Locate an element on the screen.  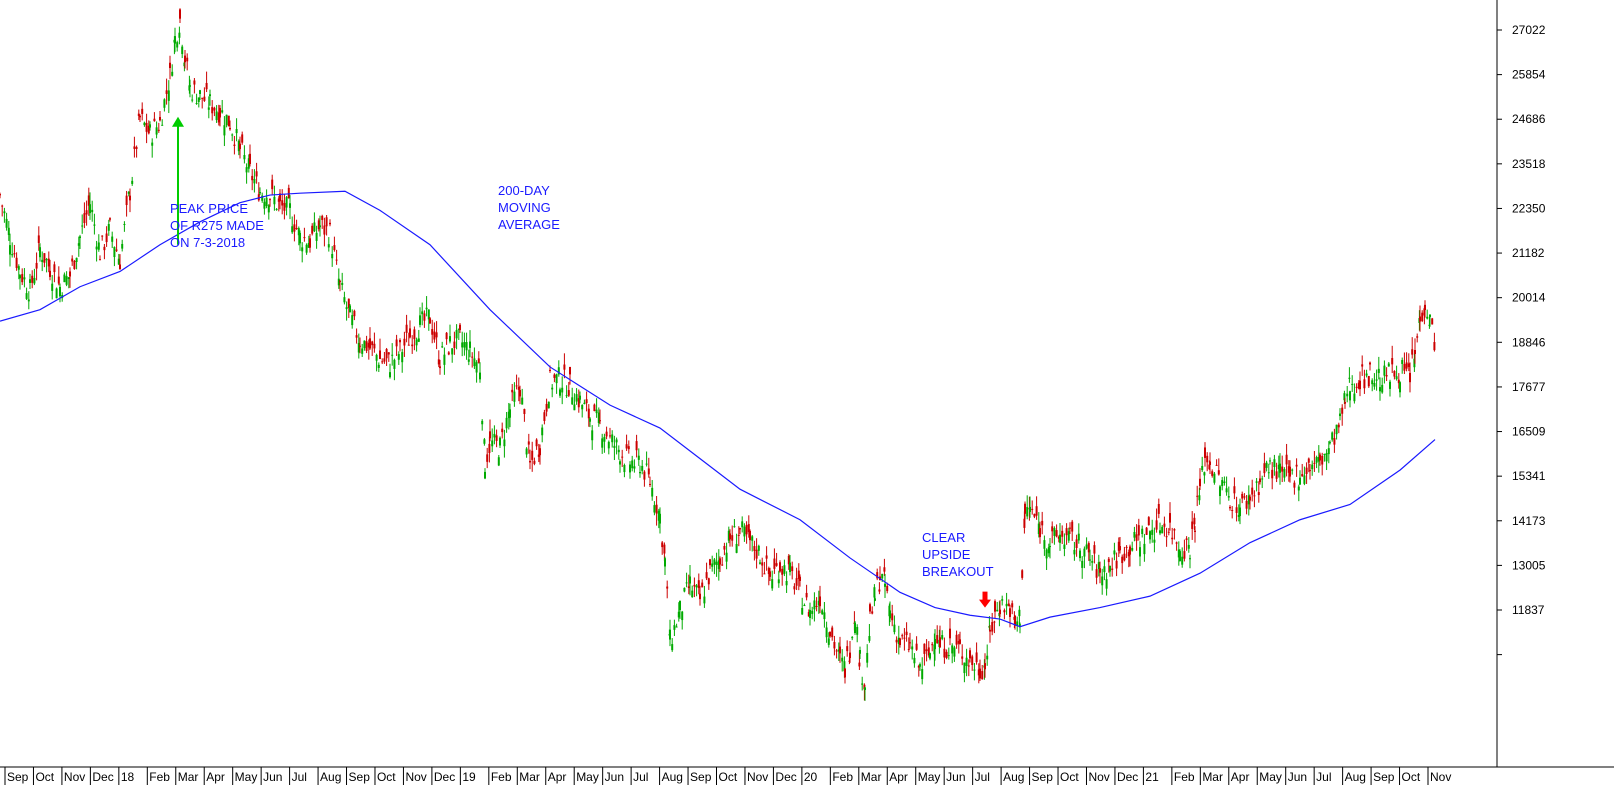
x-tick-label: Oct is located at coordinates (1411, 777).